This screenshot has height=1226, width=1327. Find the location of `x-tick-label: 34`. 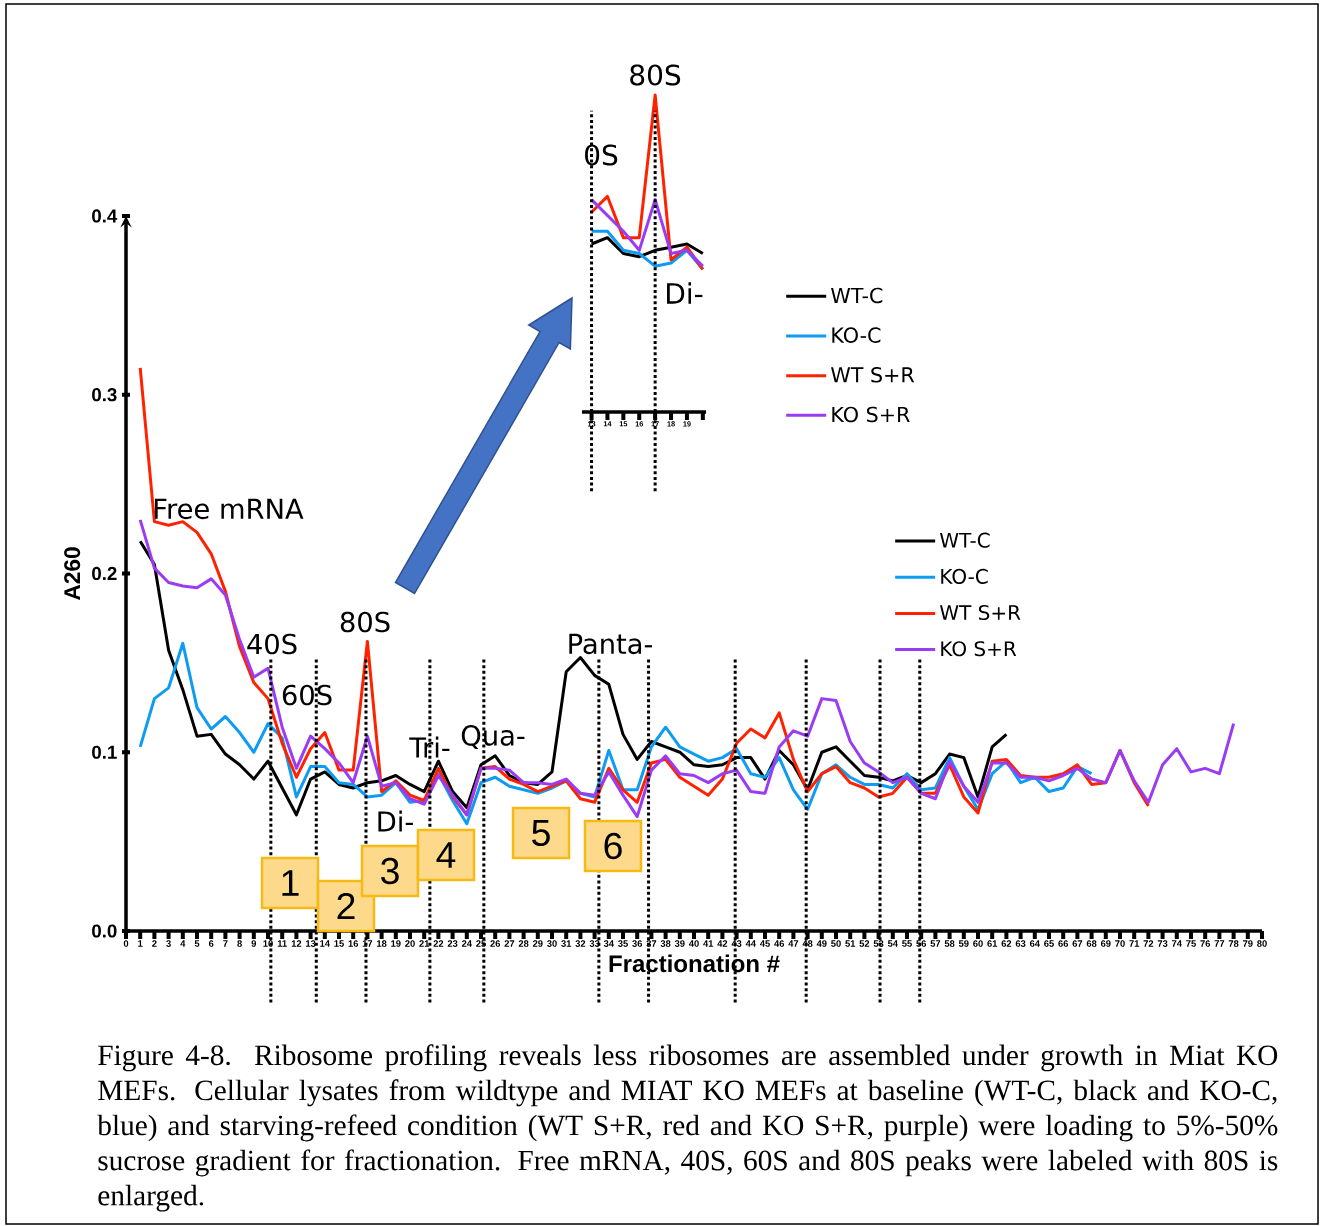

x-tick-label: 34 is located at coordinates (608, 943).